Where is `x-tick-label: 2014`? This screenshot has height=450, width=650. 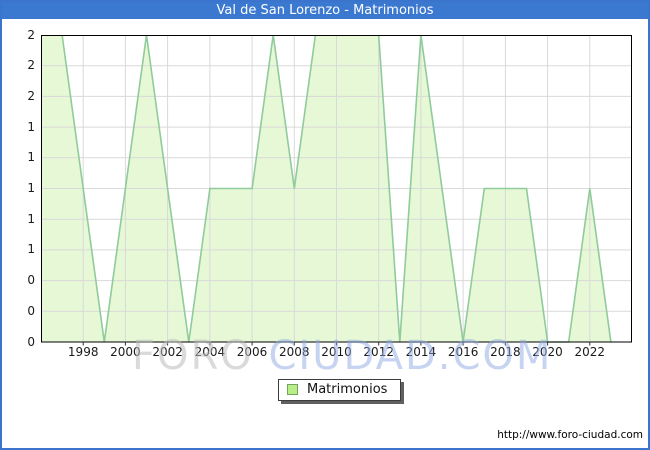
x-tick-label: 2014 is located at coordinates (421, 352).